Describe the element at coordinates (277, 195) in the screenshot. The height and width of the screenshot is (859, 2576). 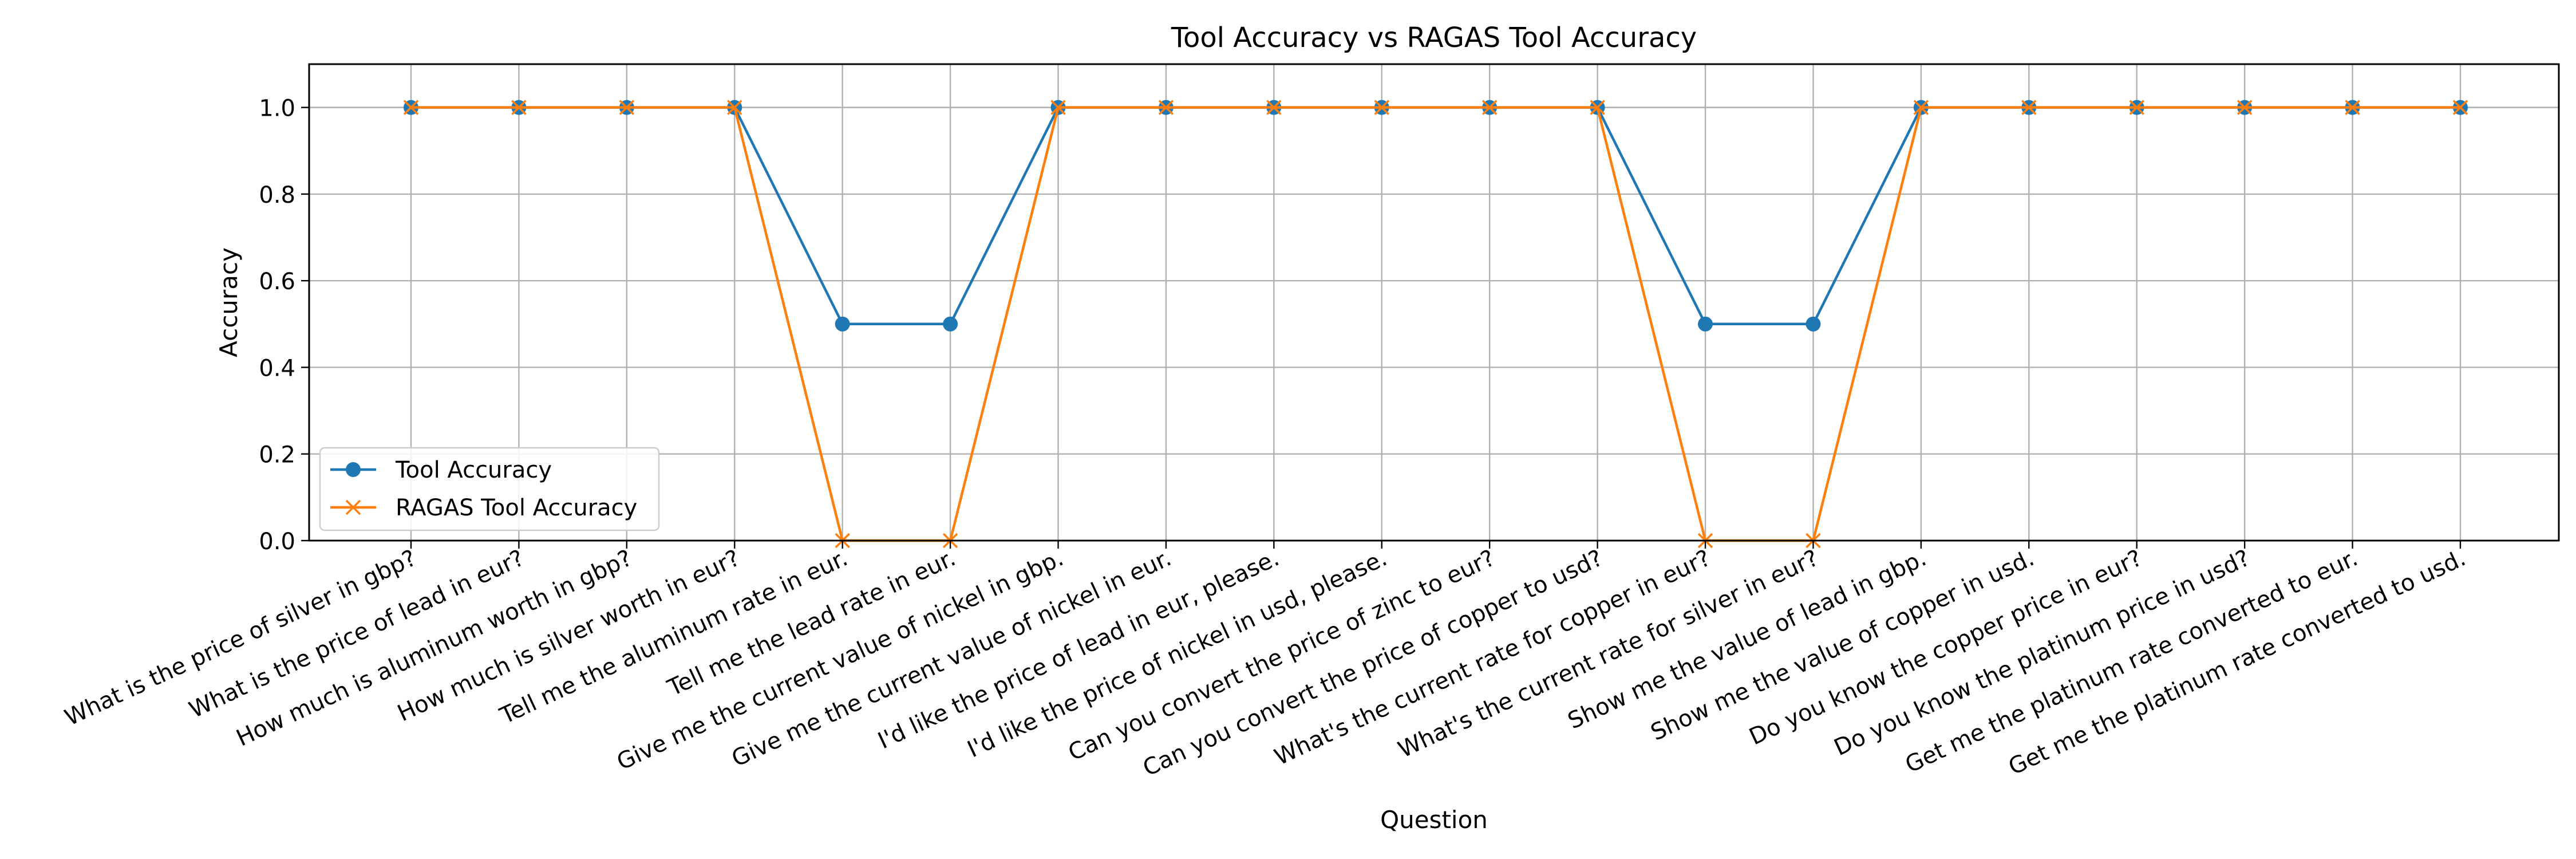
I see `y-tick-label: 0.8` at that location.